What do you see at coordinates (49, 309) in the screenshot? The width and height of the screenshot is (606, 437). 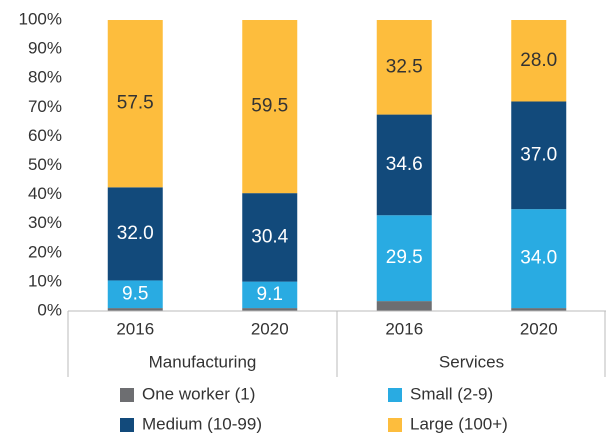 I see `y-tick-label: 0%` at bounding box center [49, 309].